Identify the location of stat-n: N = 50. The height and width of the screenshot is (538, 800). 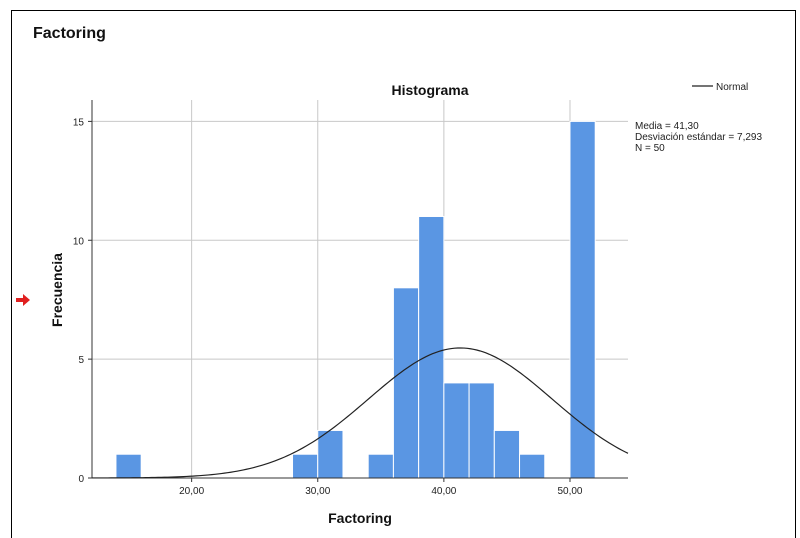
(650, 148).